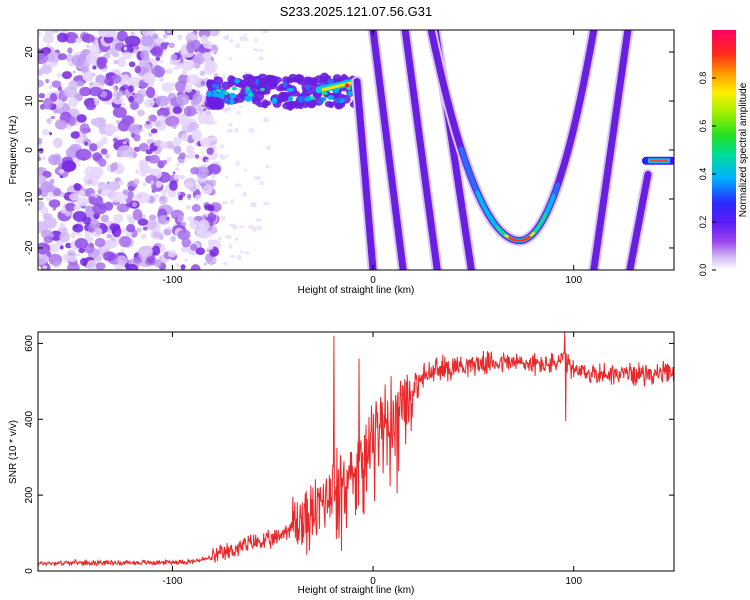 Image resolution: width=750 pixels, height=600 pixels. Describe the element at coordinates (519, 238) in the screenshot. I see `parabola-intensity-segment` at that location.